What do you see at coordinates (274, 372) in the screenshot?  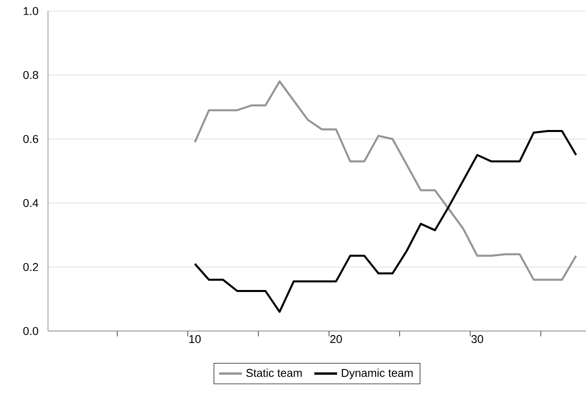 I see `legend-label: Static team` at bounding box center [274, 372].